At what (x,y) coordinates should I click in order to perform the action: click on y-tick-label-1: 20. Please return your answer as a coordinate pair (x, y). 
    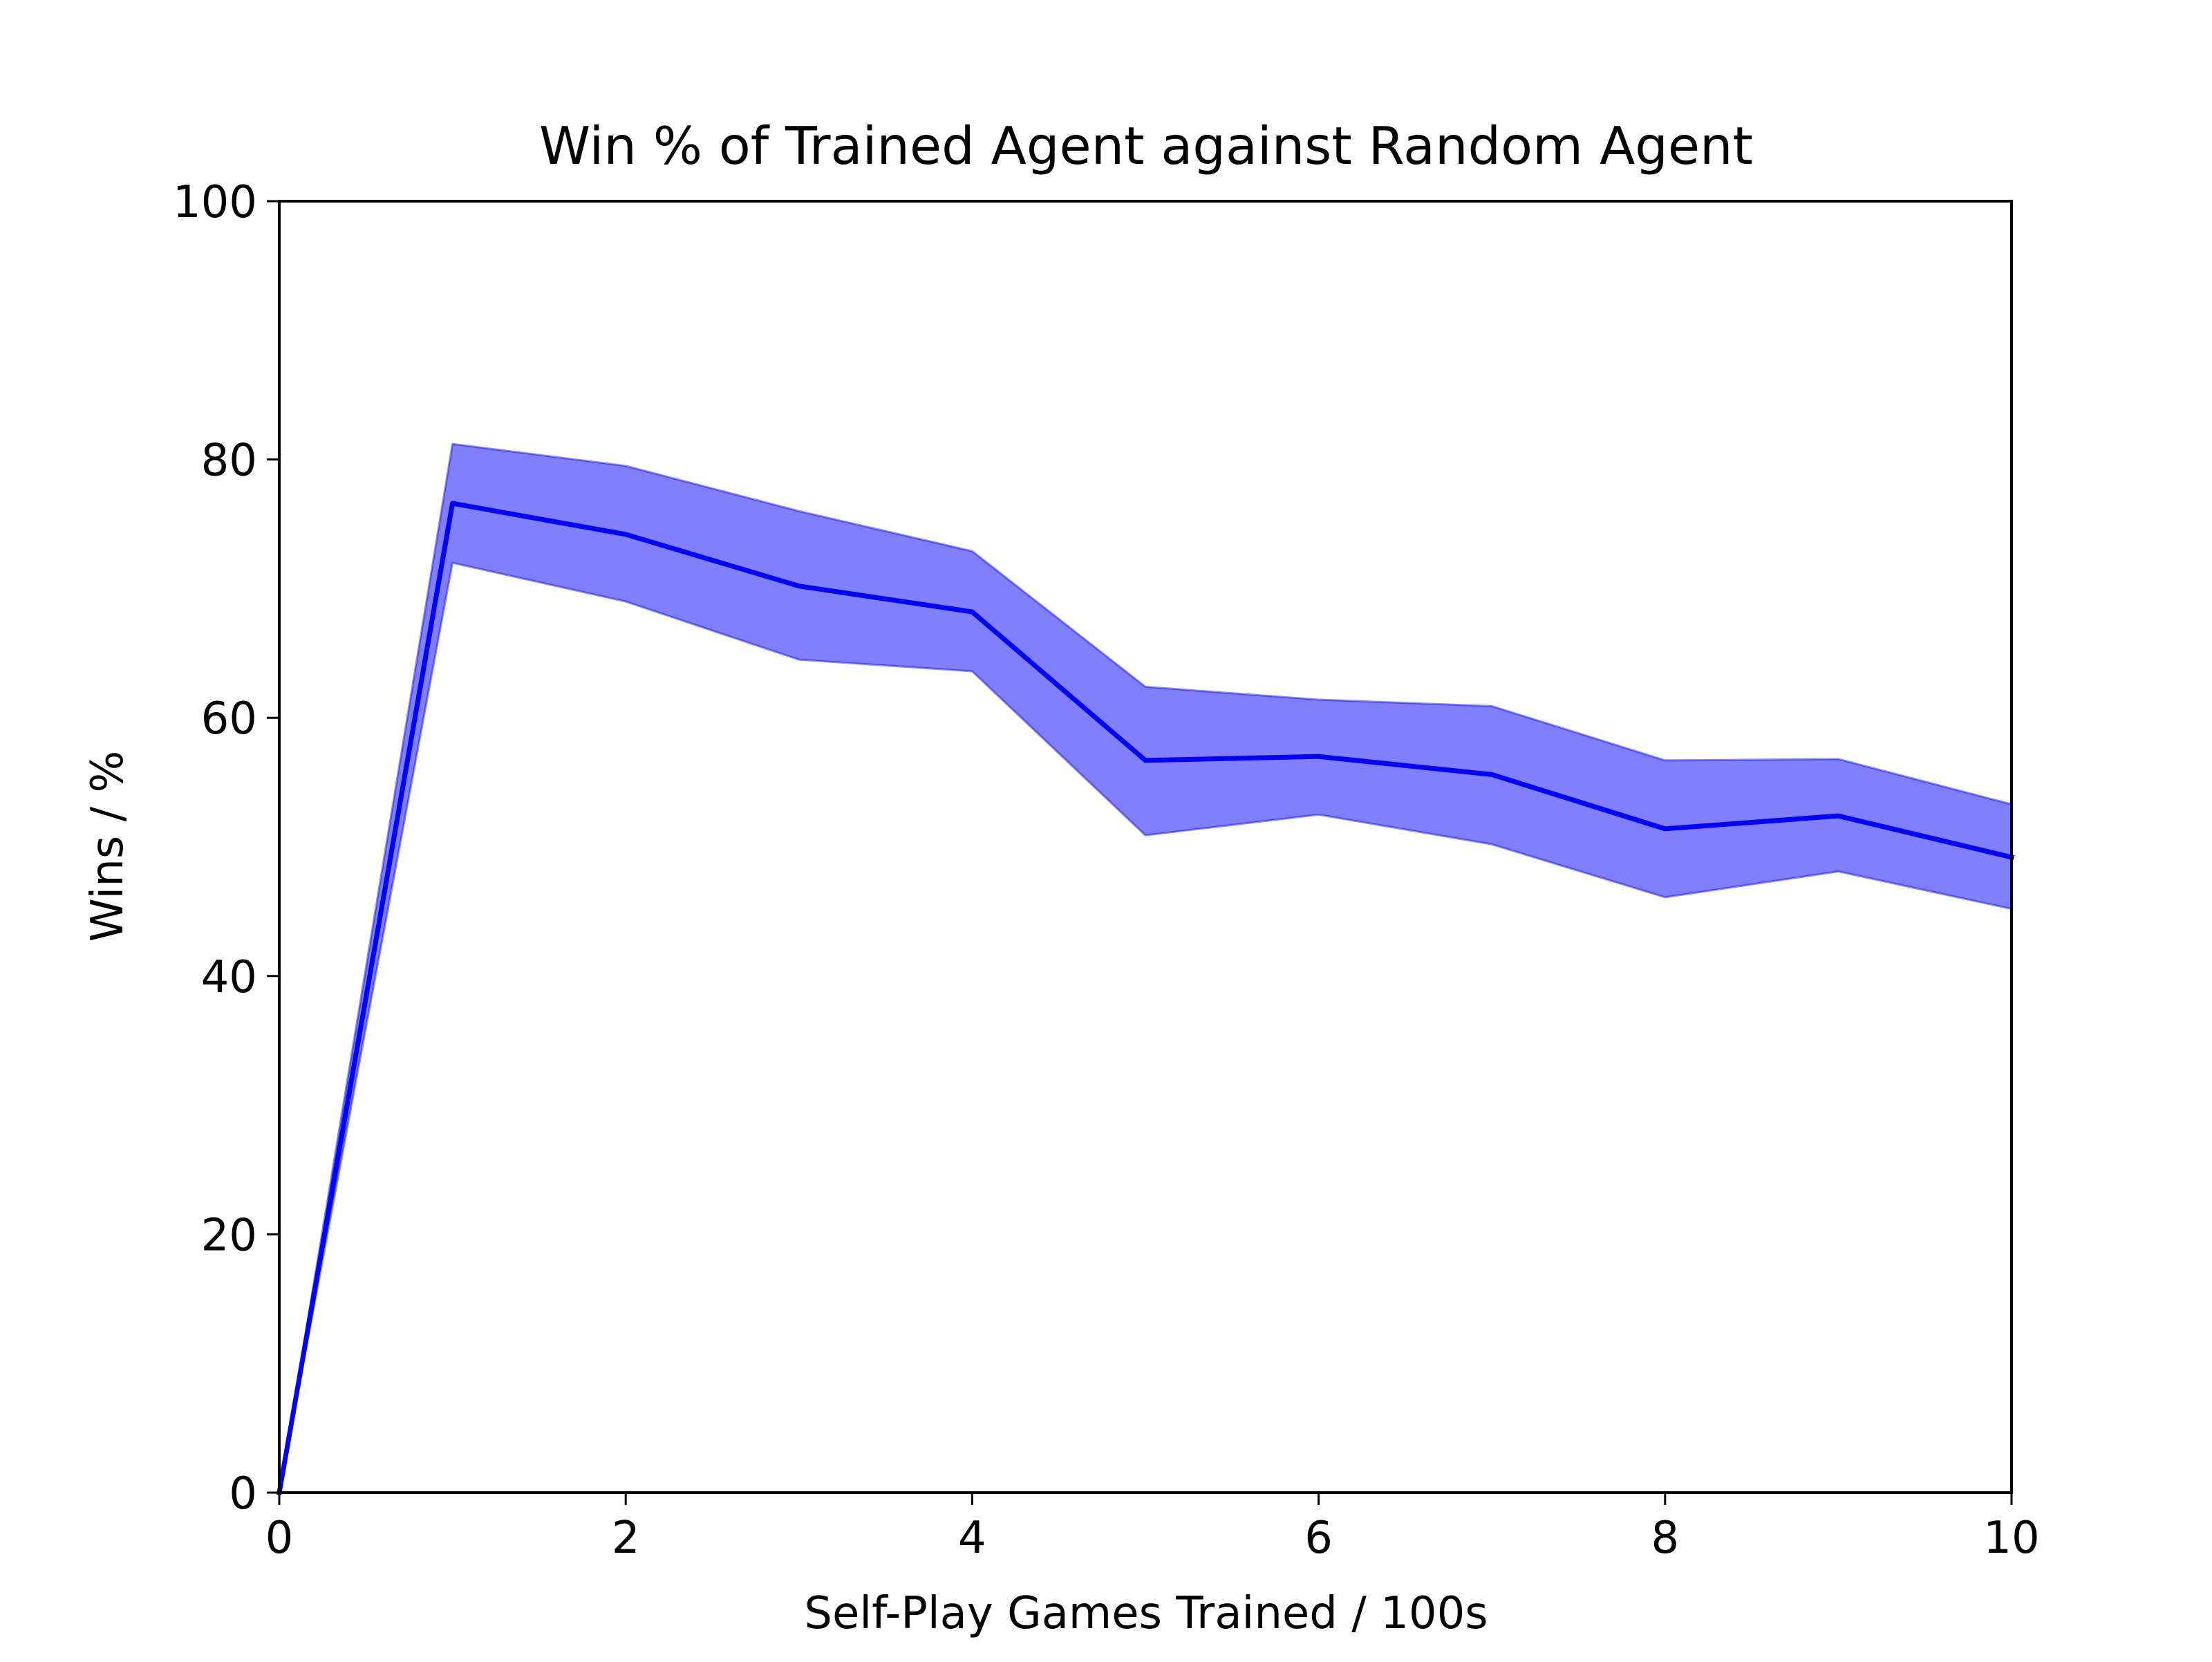
    Looking at the image, I should click on (229, 1236).